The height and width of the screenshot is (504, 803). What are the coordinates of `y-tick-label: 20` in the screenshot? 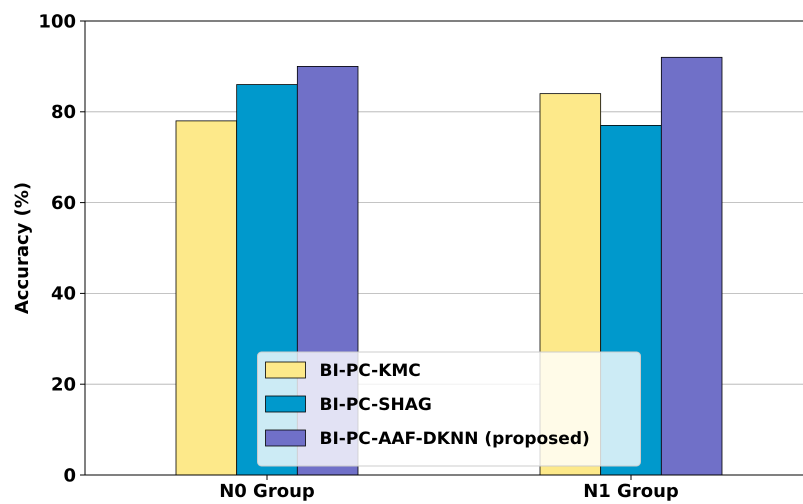 It's located at (63, 385).